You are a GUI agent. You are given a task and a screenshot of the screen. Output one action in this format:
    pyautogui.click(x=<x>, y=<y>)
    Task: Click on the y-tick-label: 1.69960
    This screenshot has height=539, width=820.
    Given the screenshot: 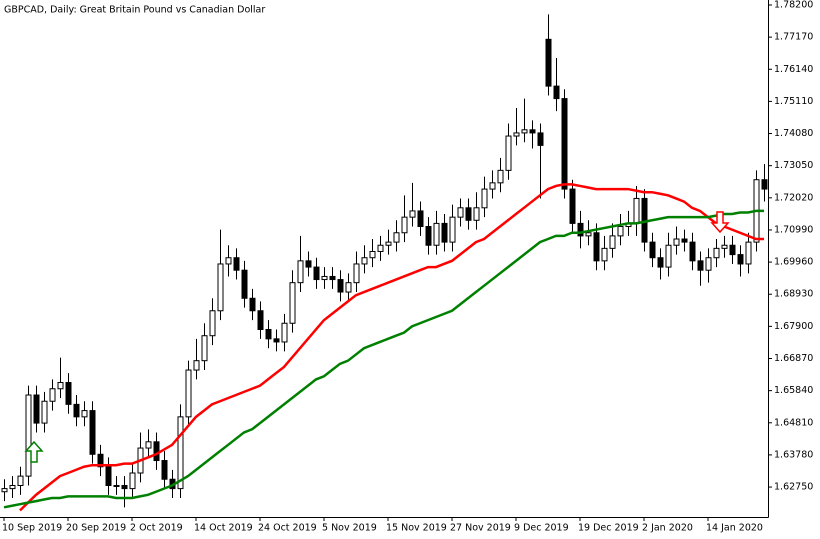 What is the action you would take?
    pyautogui.click(x=793, y=262)
    